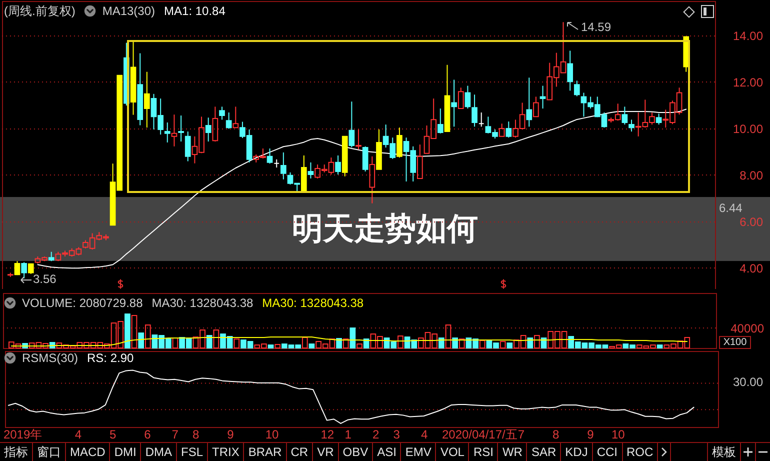 Image resolution: width=770 pixels, height=461 pixels. Describe the element at coordinates (265, 452) in the screenshot. I see `text: BRAR` at that location.